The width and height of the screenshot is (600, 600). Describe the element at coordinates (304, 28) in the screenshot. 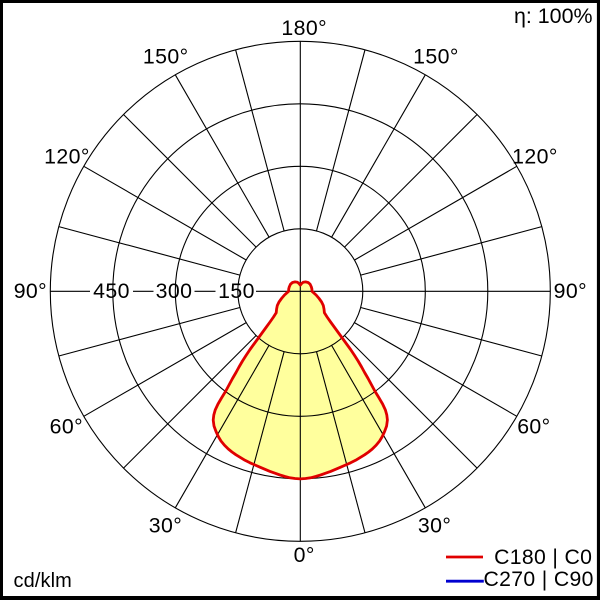

I see `svg-text: 180°` at that location.